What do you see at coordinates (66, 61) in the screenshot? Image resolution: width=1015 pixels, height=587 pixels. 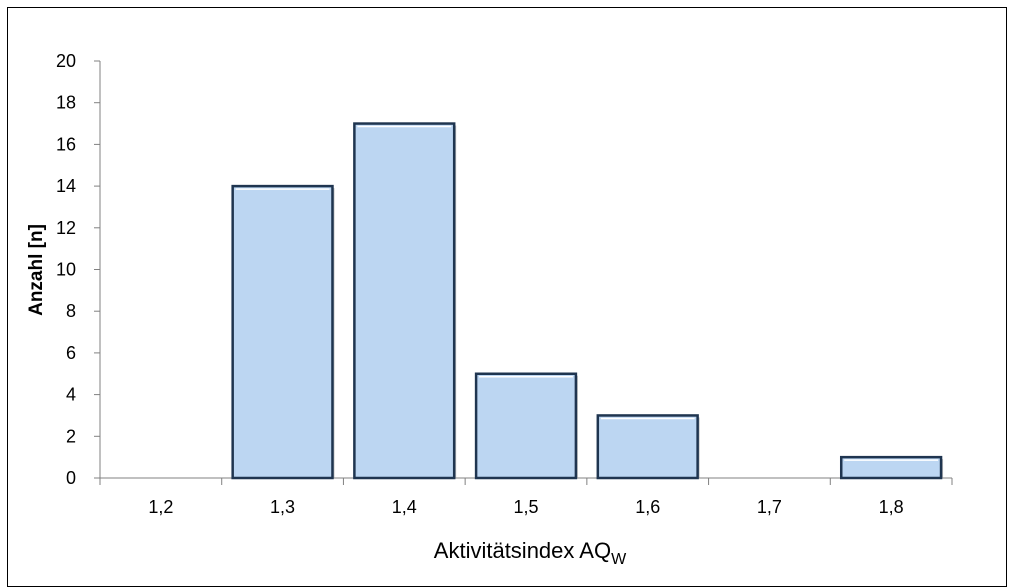 I see `y-tick-label: 20` at bounding box center [66, 61].